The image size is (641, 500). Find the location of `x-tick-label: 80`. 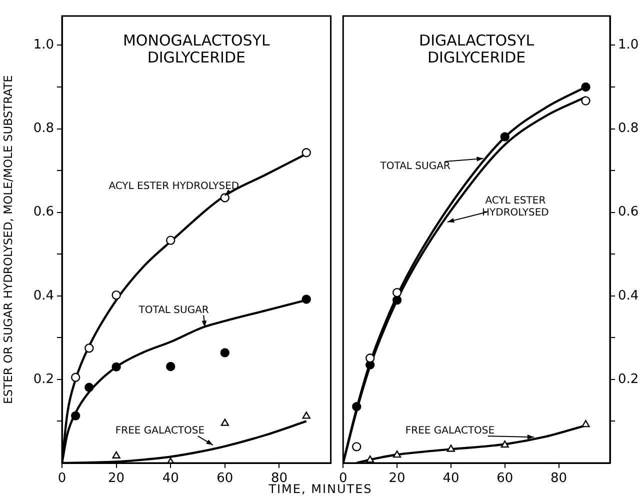

x-tick-label: 80 is located at coordinates (559, 478).